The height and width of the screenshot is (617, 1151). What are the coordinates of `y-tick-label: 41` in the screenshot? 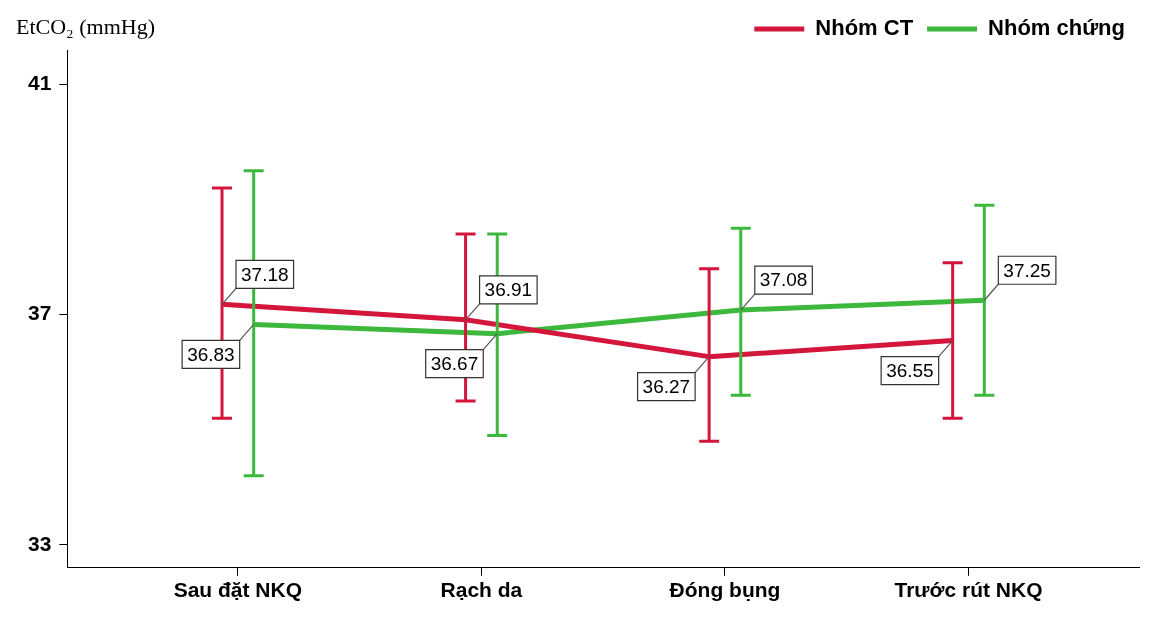 It's located at (40, 83).